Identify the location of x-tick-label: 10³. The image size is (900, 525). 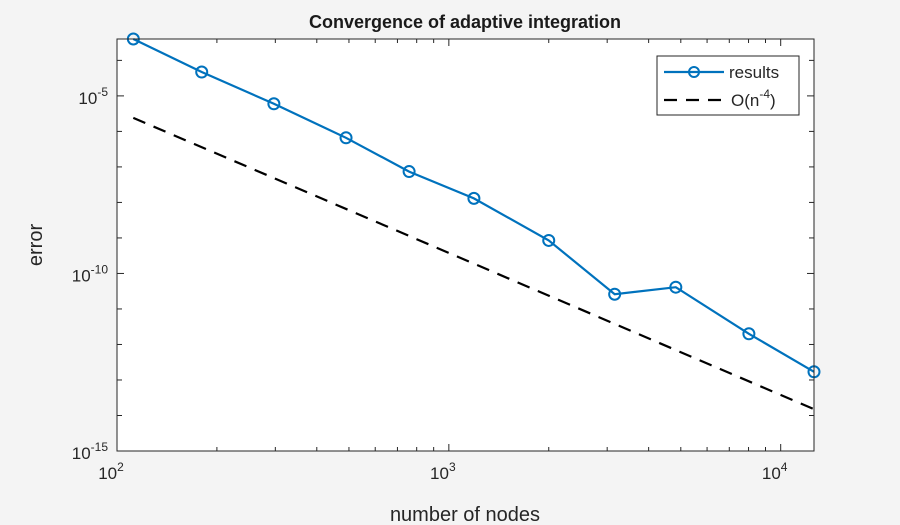
(443, 471).